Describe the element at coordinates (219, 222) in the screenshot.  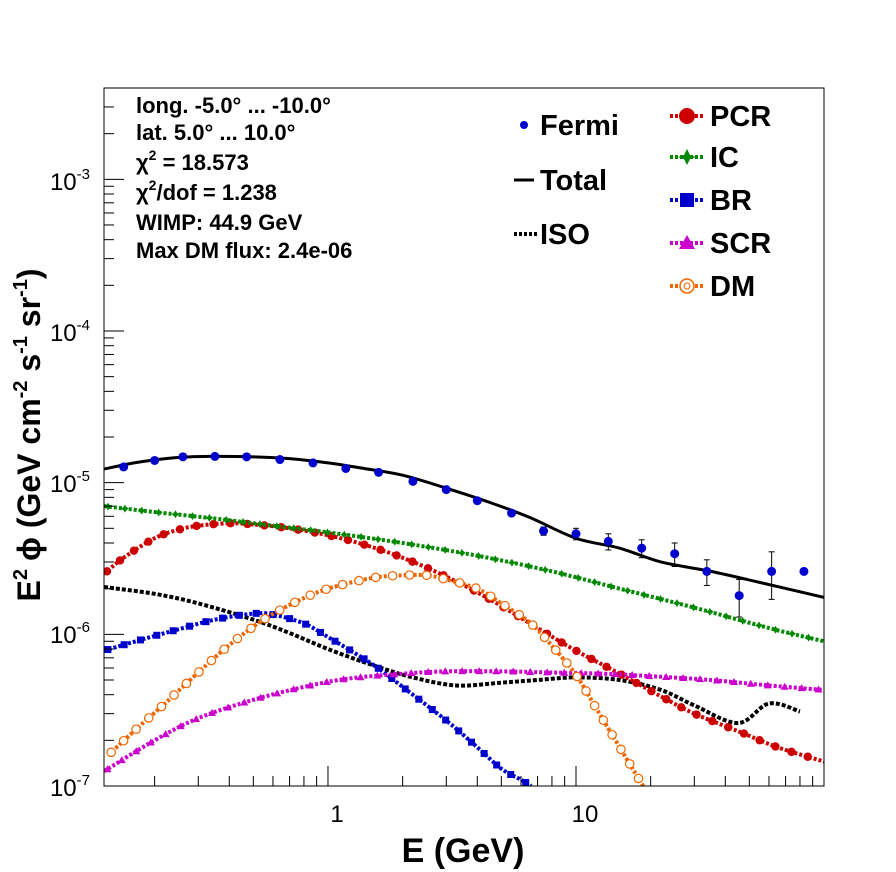
I see `annotation-line: WIMP: 44.9 GeV` at that location.